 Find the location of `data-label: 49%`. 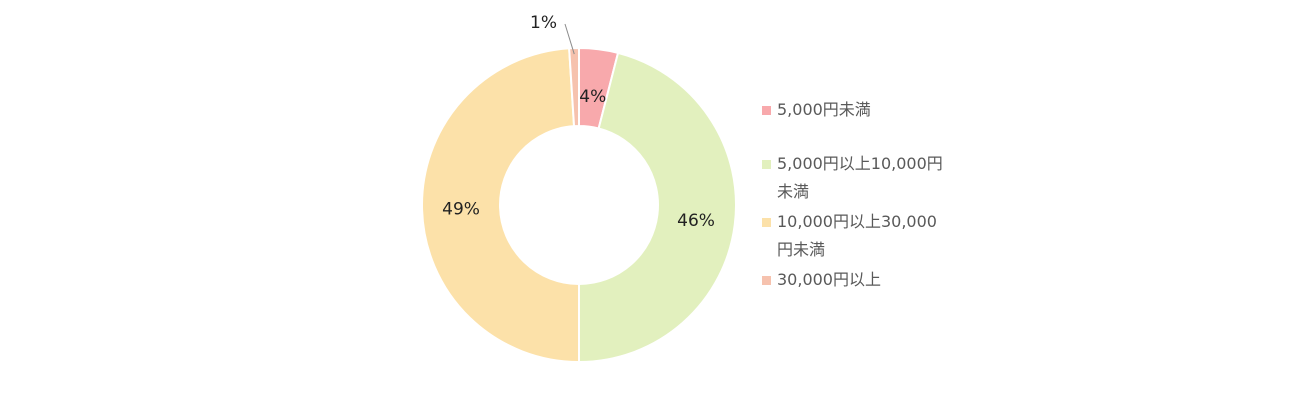

data-label: 49% is located at coordinates (461, 210).